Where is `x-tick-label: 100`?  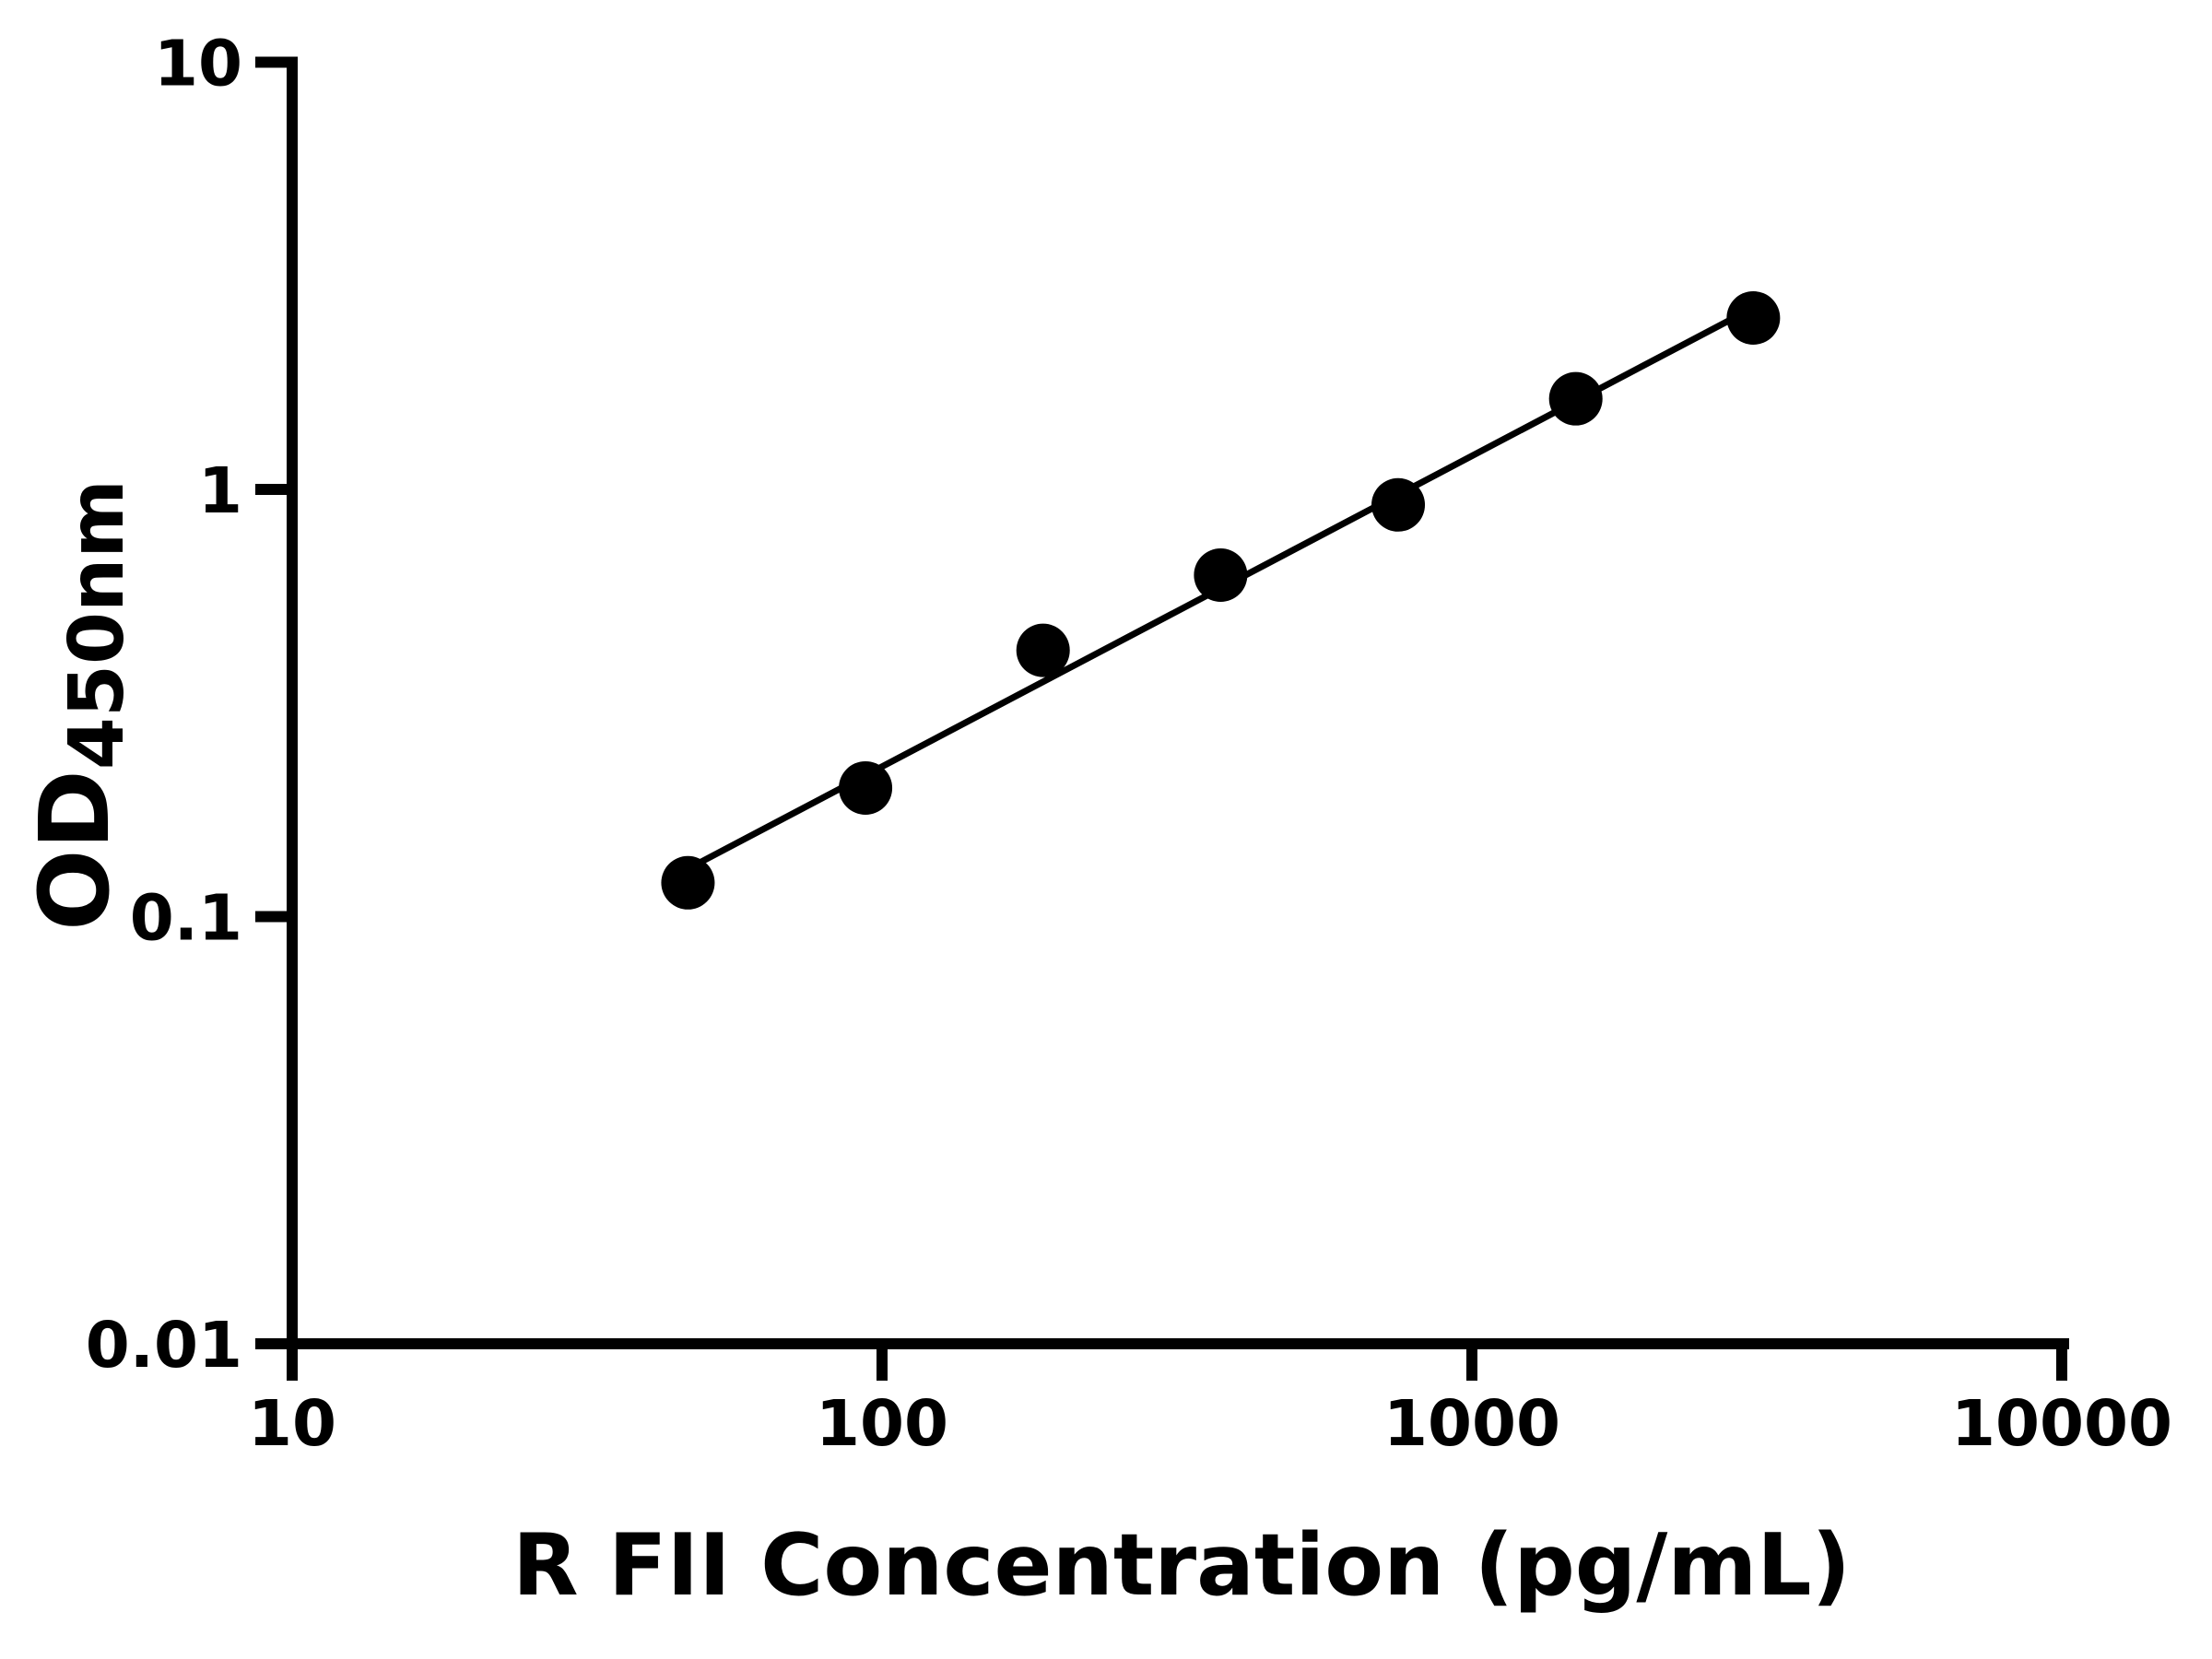
x-tick-label: 100 is located at coordinates (882, 1424).